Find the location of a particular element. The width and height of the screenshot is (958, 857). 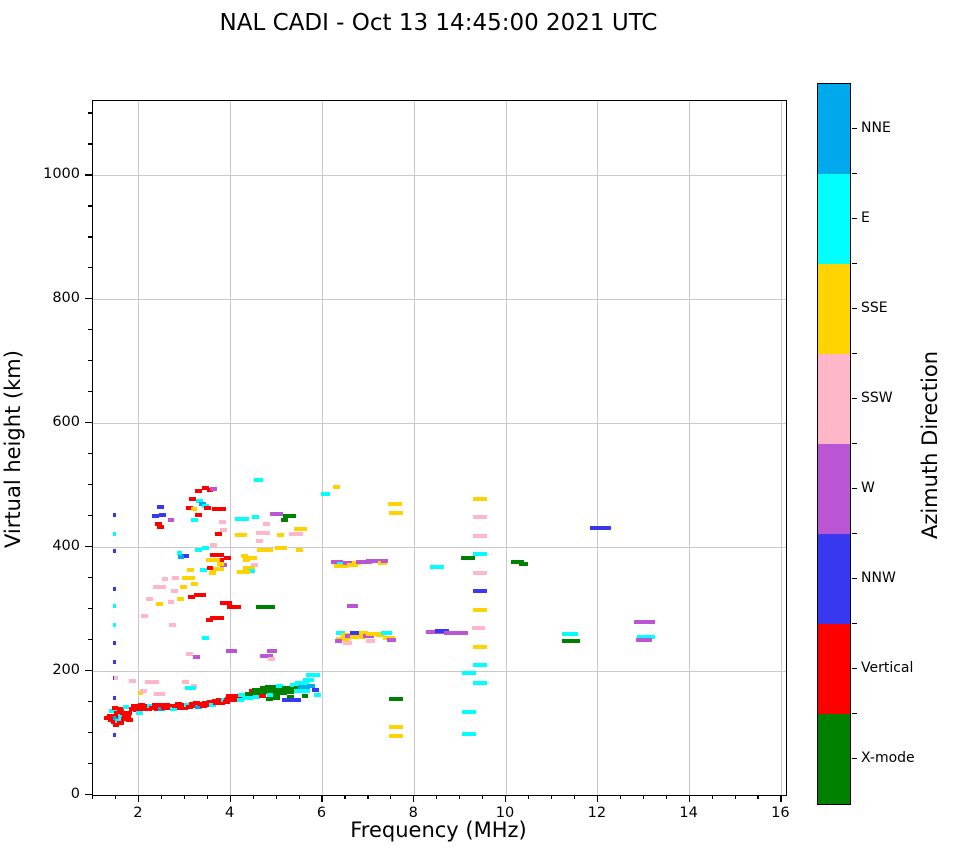

colorbar-segment-e is located at coordinates (834, 219).